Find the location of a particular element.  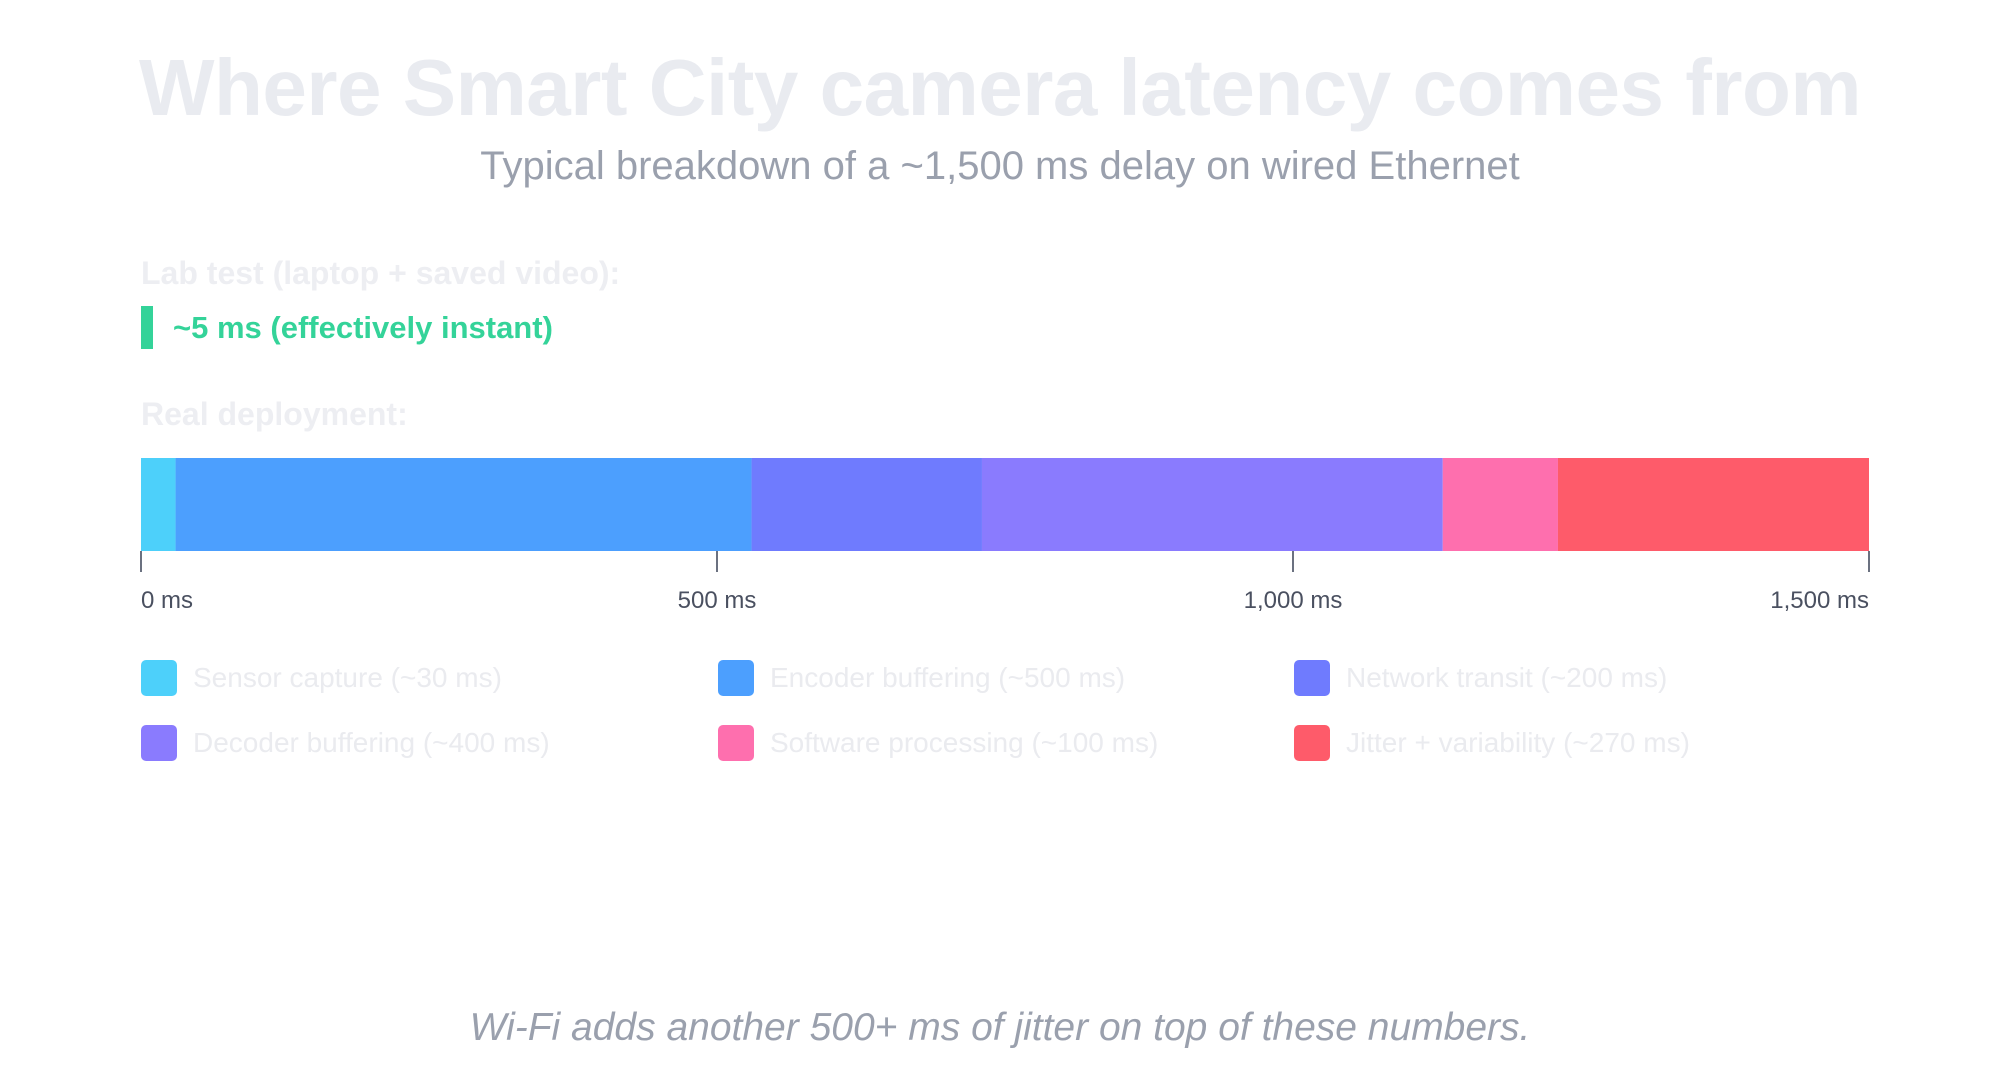

legend-label-5: Software processing (~100 ms) is located at coordinates (964, 742).